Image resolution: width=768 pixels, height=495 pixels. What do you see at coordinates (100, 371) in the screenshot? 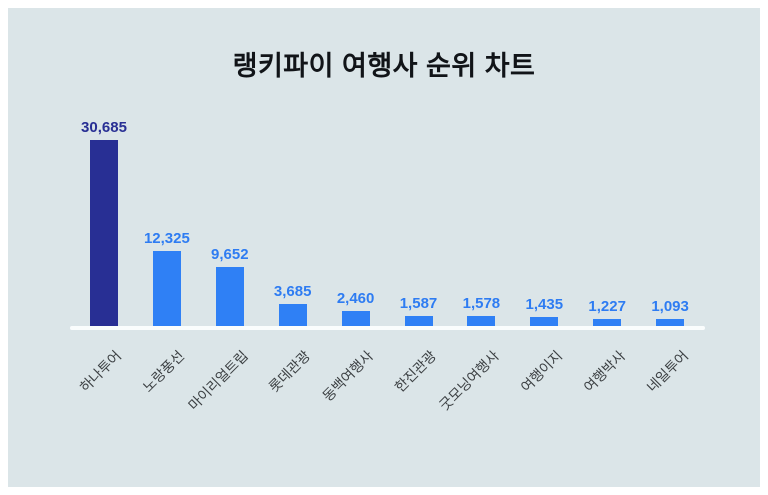
I see `bar-category-label-text: 하나투어` at bounding box center [100, 371].